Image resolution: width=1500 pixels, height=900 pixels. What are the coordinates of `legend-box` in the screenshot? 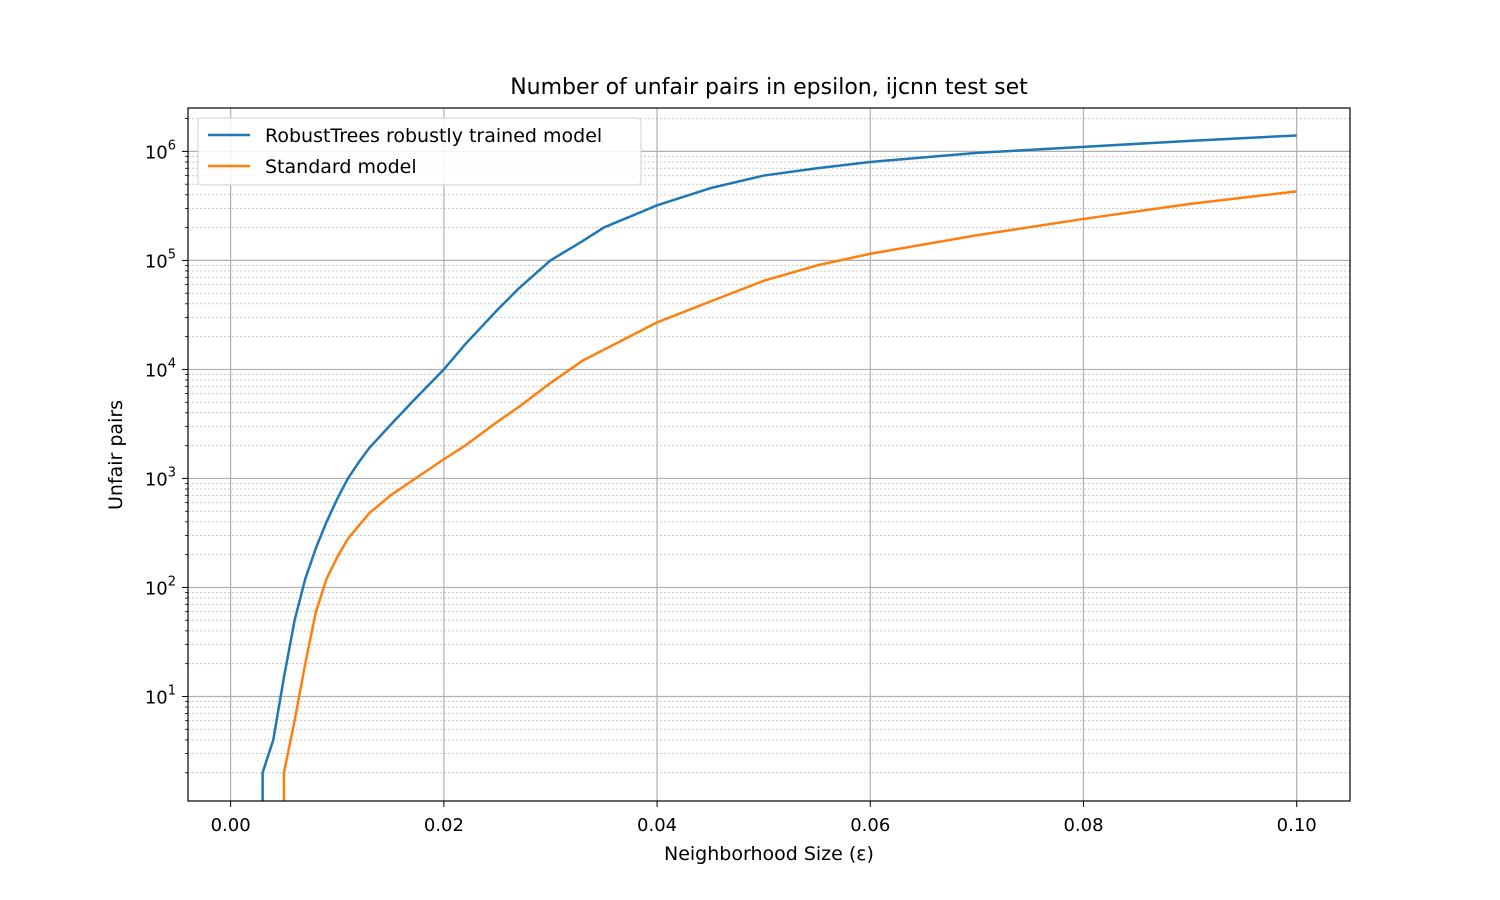 It's located at (419, 151).